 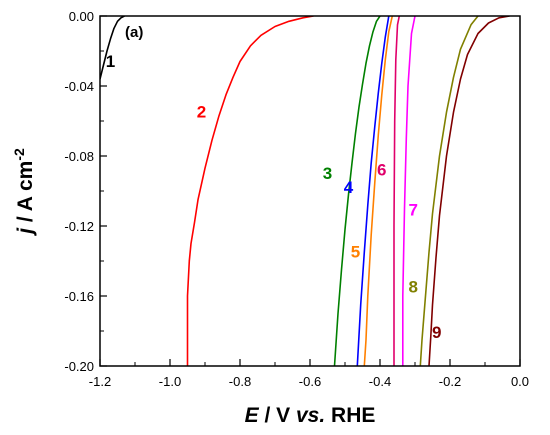 What do you see at coordinates (413, 210) in the screenshot?
I see `series-7-label: 7` at bounding box center [413, 210].